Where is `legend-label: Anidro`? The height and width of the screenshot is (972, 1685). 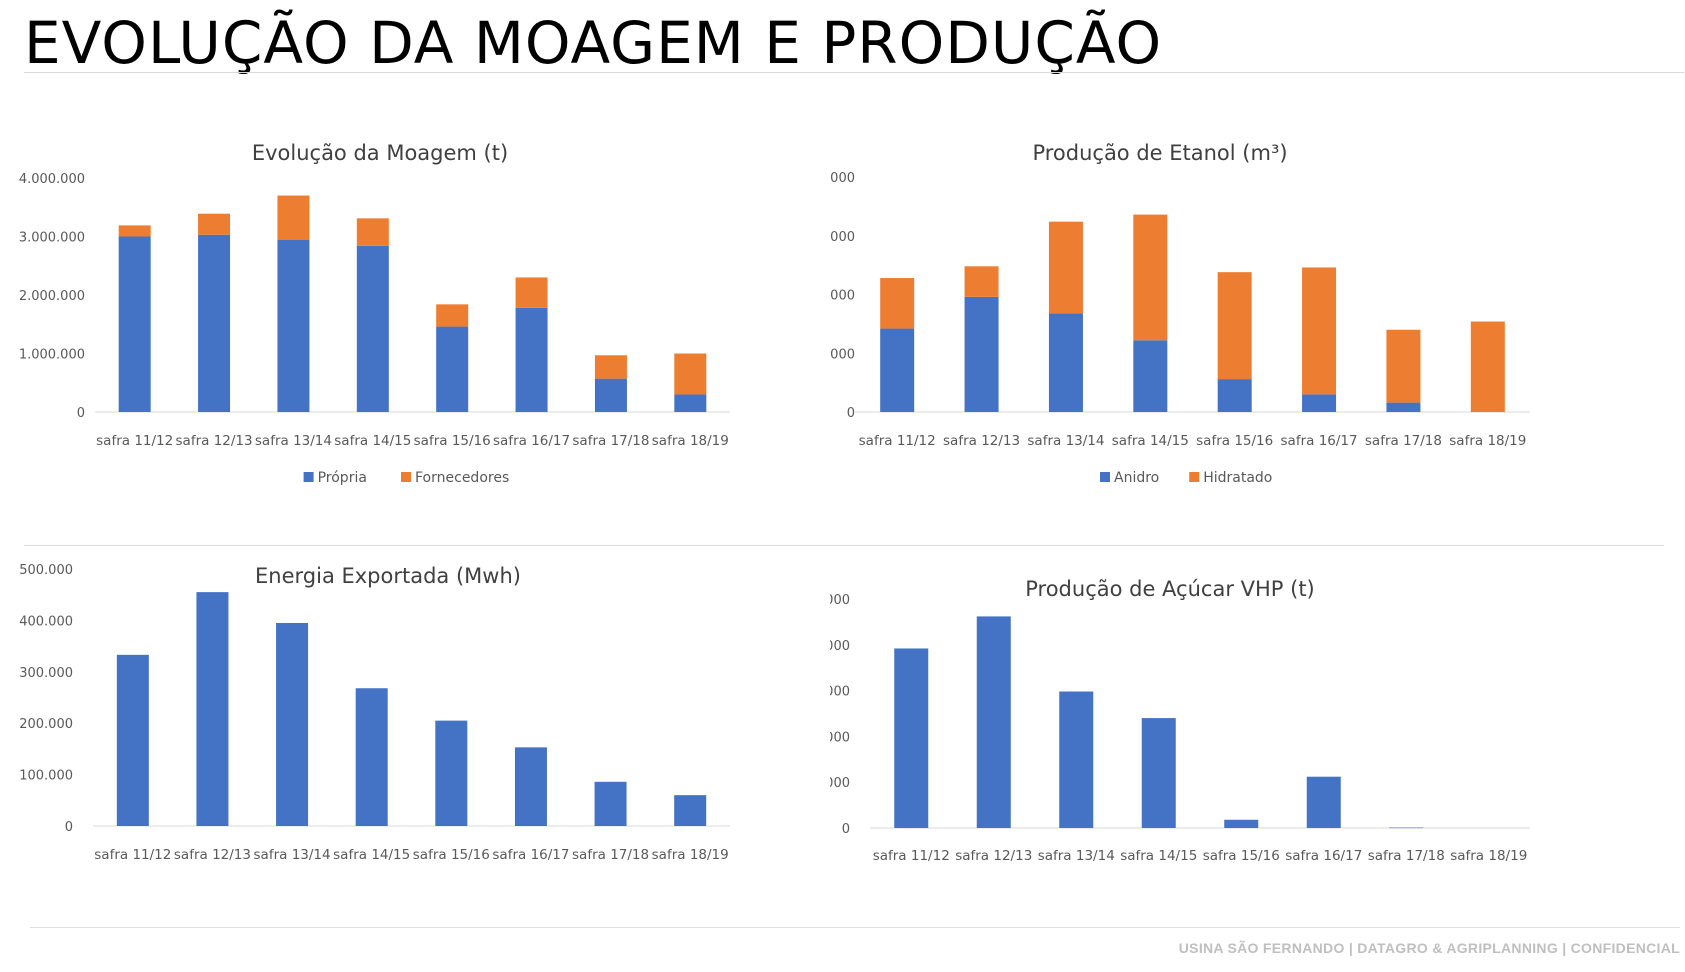 legend-label: Anidro is located at coordinates (1136, 478).